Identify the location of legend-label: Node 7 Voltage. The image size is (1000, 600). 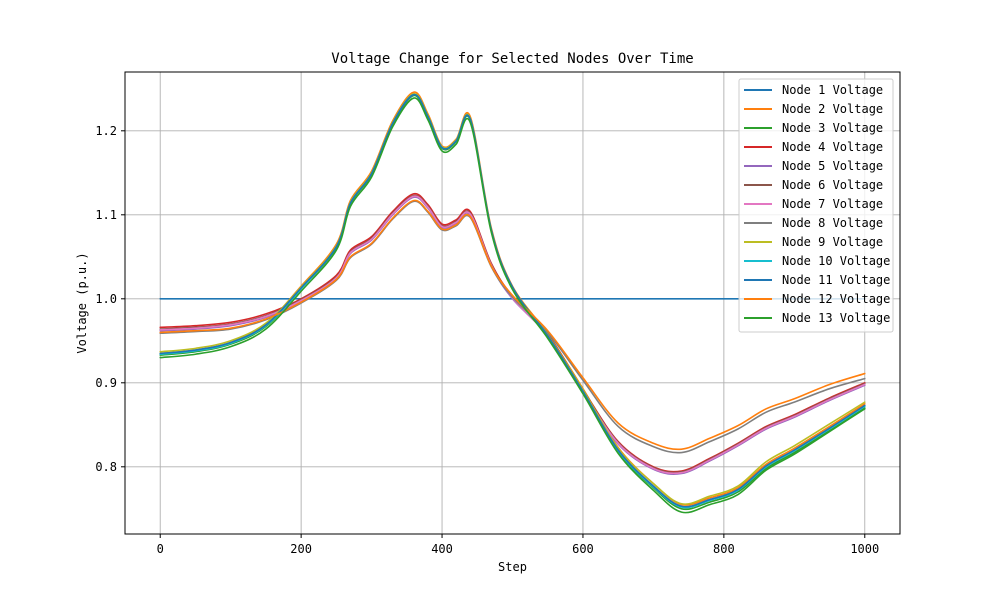
(832, 204).